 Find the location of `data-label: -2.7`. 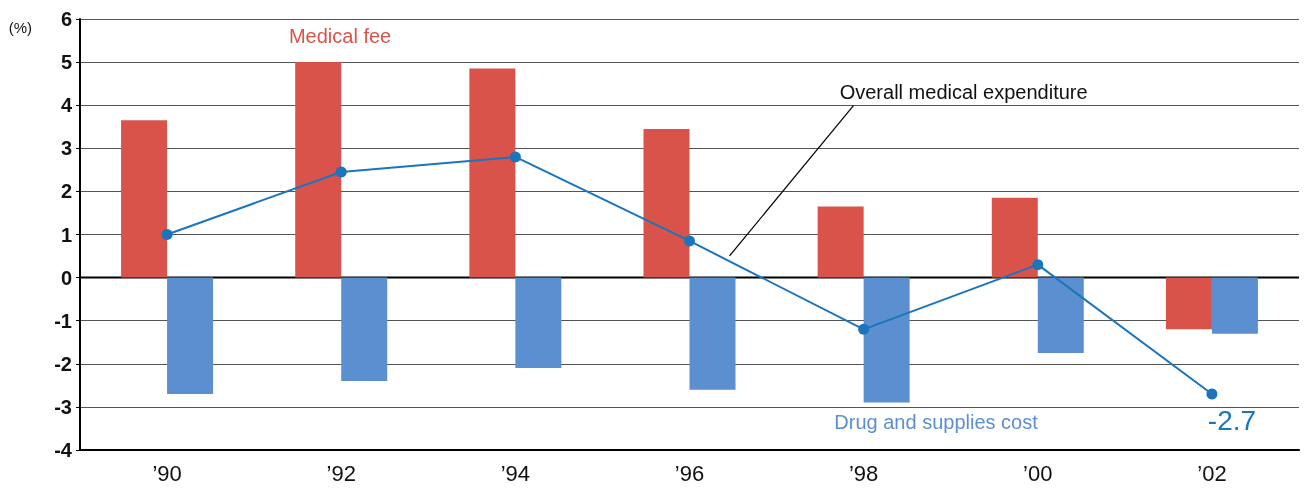

data-label: -2.7 is located at coordinates (1232, 420).